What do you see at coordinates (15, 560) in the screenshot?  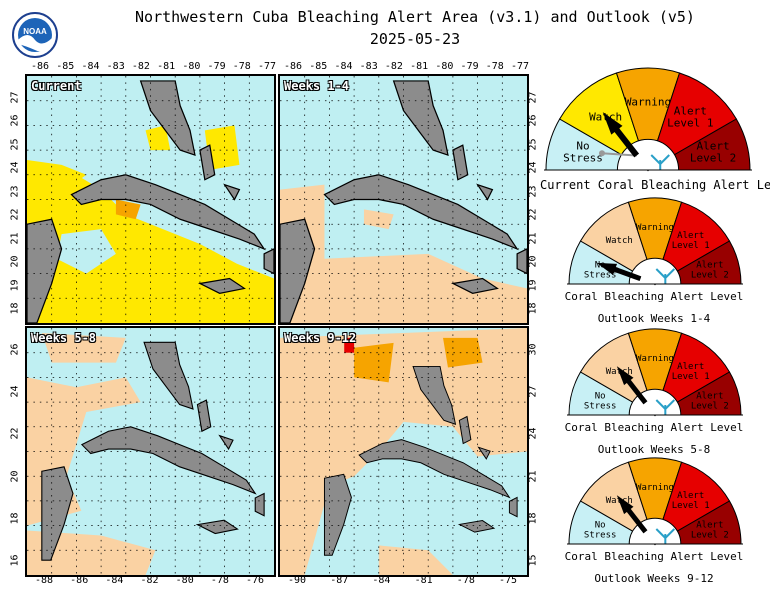 I see `axis-tick-label: 16` at bounding box center [15, 560].